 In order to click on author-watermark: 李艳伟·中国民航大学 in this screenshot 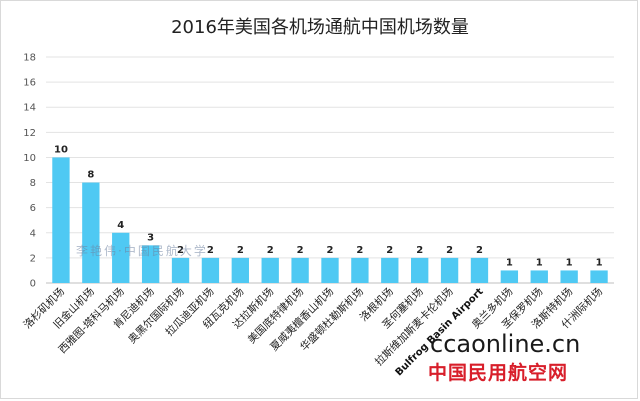, I will do `click(142, 251)`.